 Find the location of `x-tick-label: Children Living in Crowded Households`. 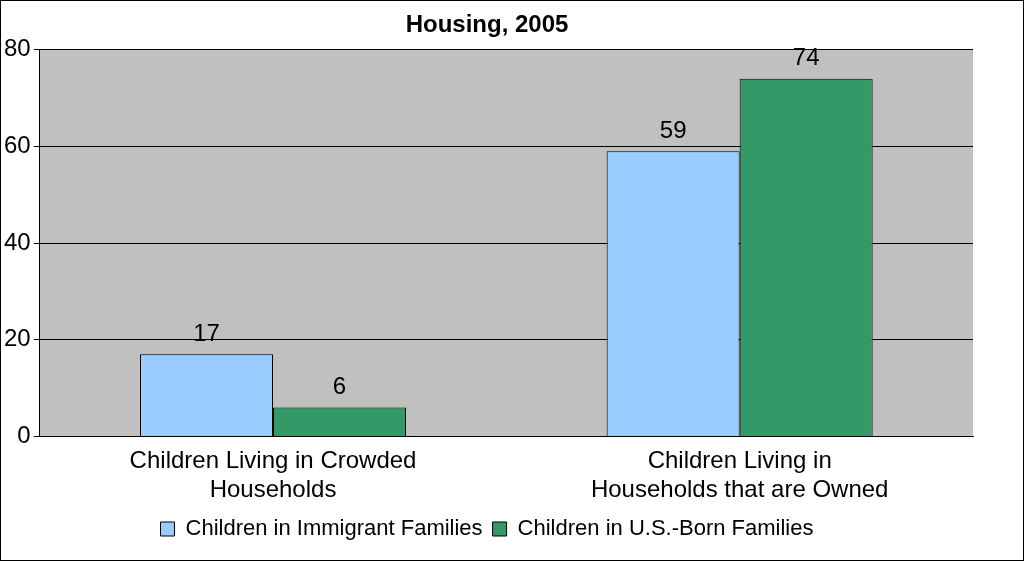

x-tick-label: Children Living in Crowded Households is located at coordinates (273, 474).